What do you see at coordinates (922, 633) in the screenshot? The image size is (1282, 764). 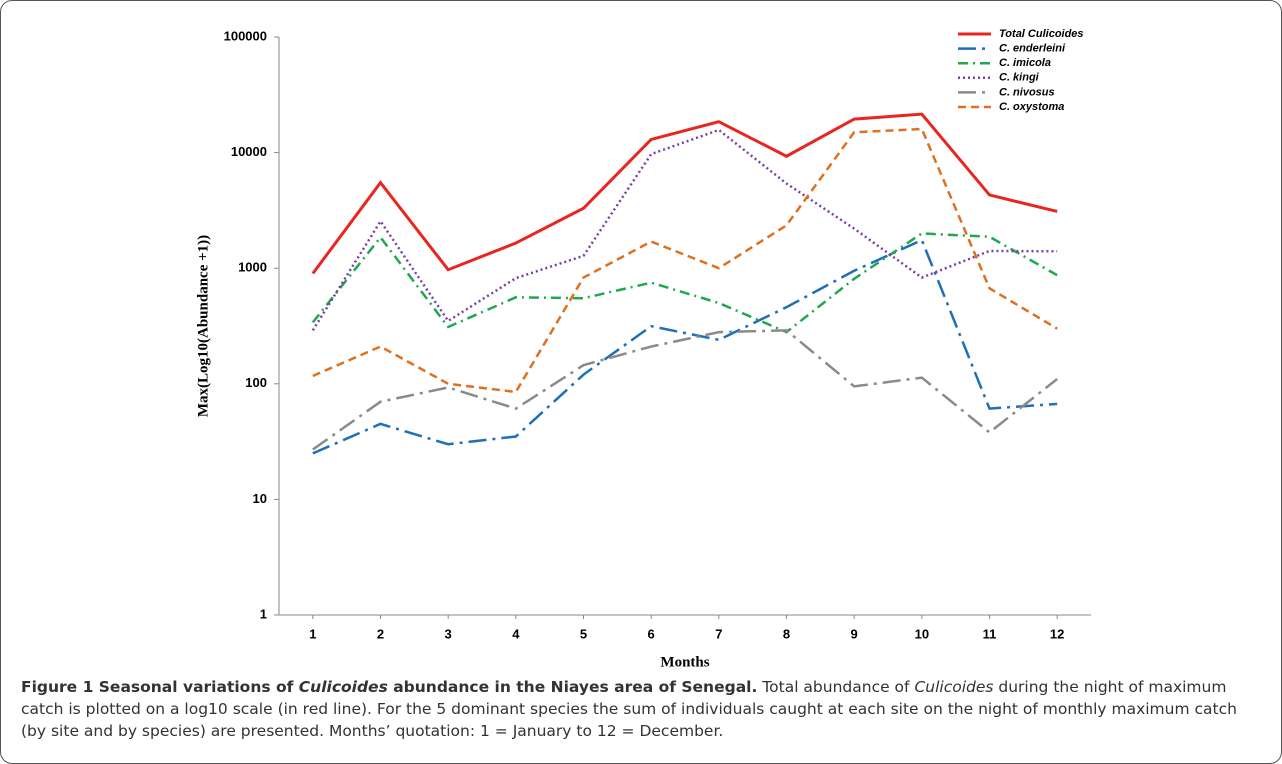 I see `x-tick-label: 10` at bounding box center [922, 633].